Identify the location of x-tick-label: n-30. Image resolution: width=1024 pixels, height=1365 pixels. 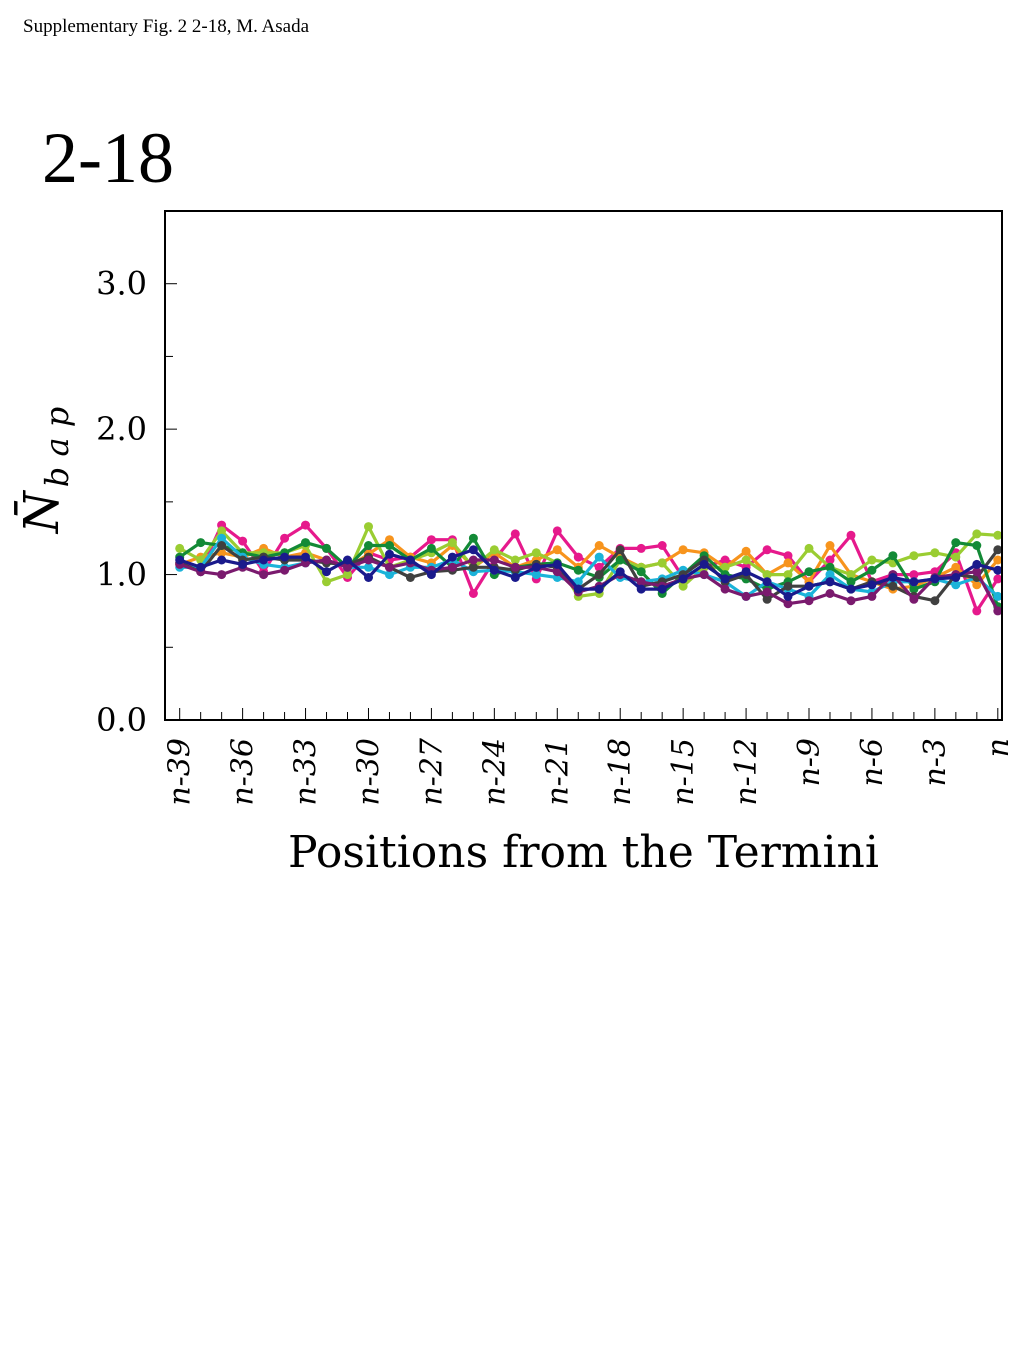
(368, 772).